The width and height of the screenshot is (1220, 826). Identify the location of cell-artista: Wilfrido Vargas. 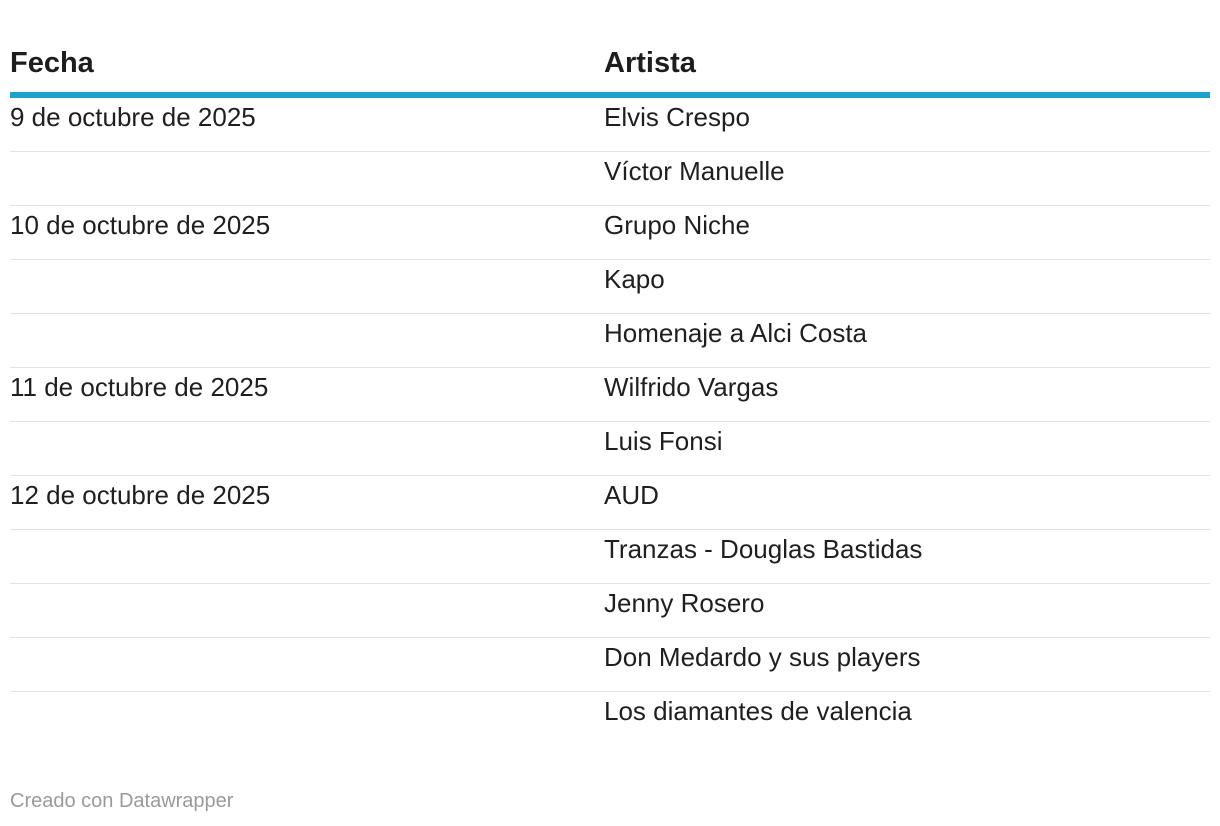
(691, 387).